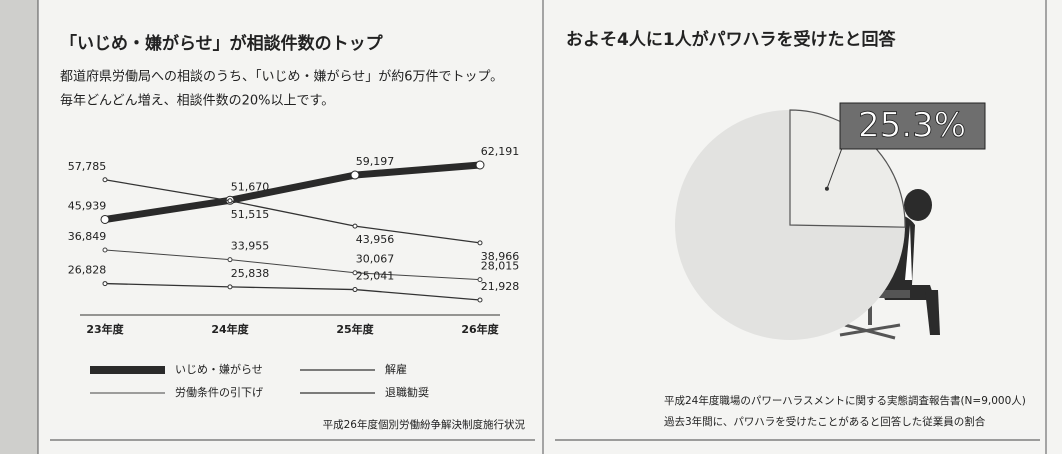 The image size is (1062, 454). I want to click on data-label: 57,785, so click(87, 166).